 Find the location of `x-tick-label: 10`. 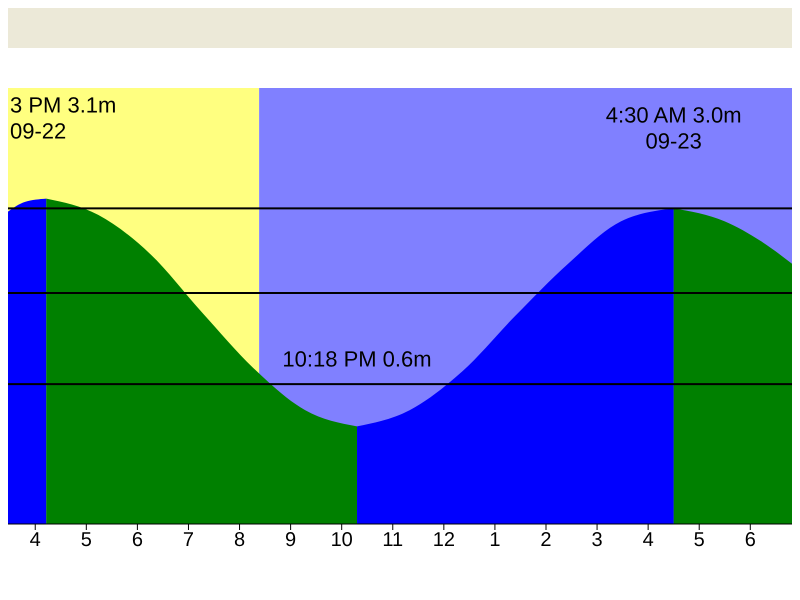

x-tick-label: 10 is located at coordinates (341, 540).